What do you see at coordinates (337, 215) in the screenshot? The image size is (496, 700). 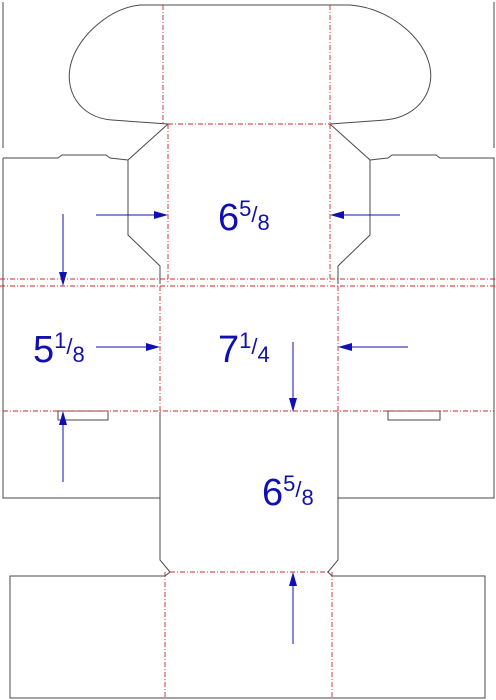 I see `arrowhead-top-right` at bounding box center [337, 215].